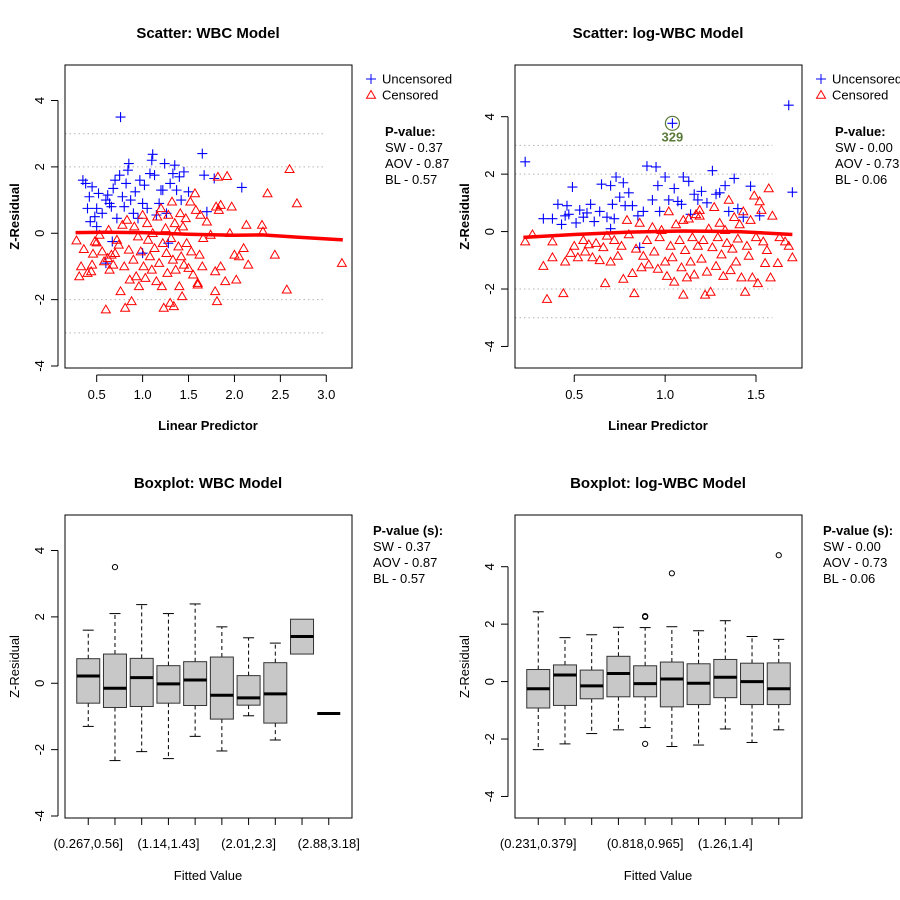  I want to click on x-axis-label: Fitted Value, so click(208, 875).